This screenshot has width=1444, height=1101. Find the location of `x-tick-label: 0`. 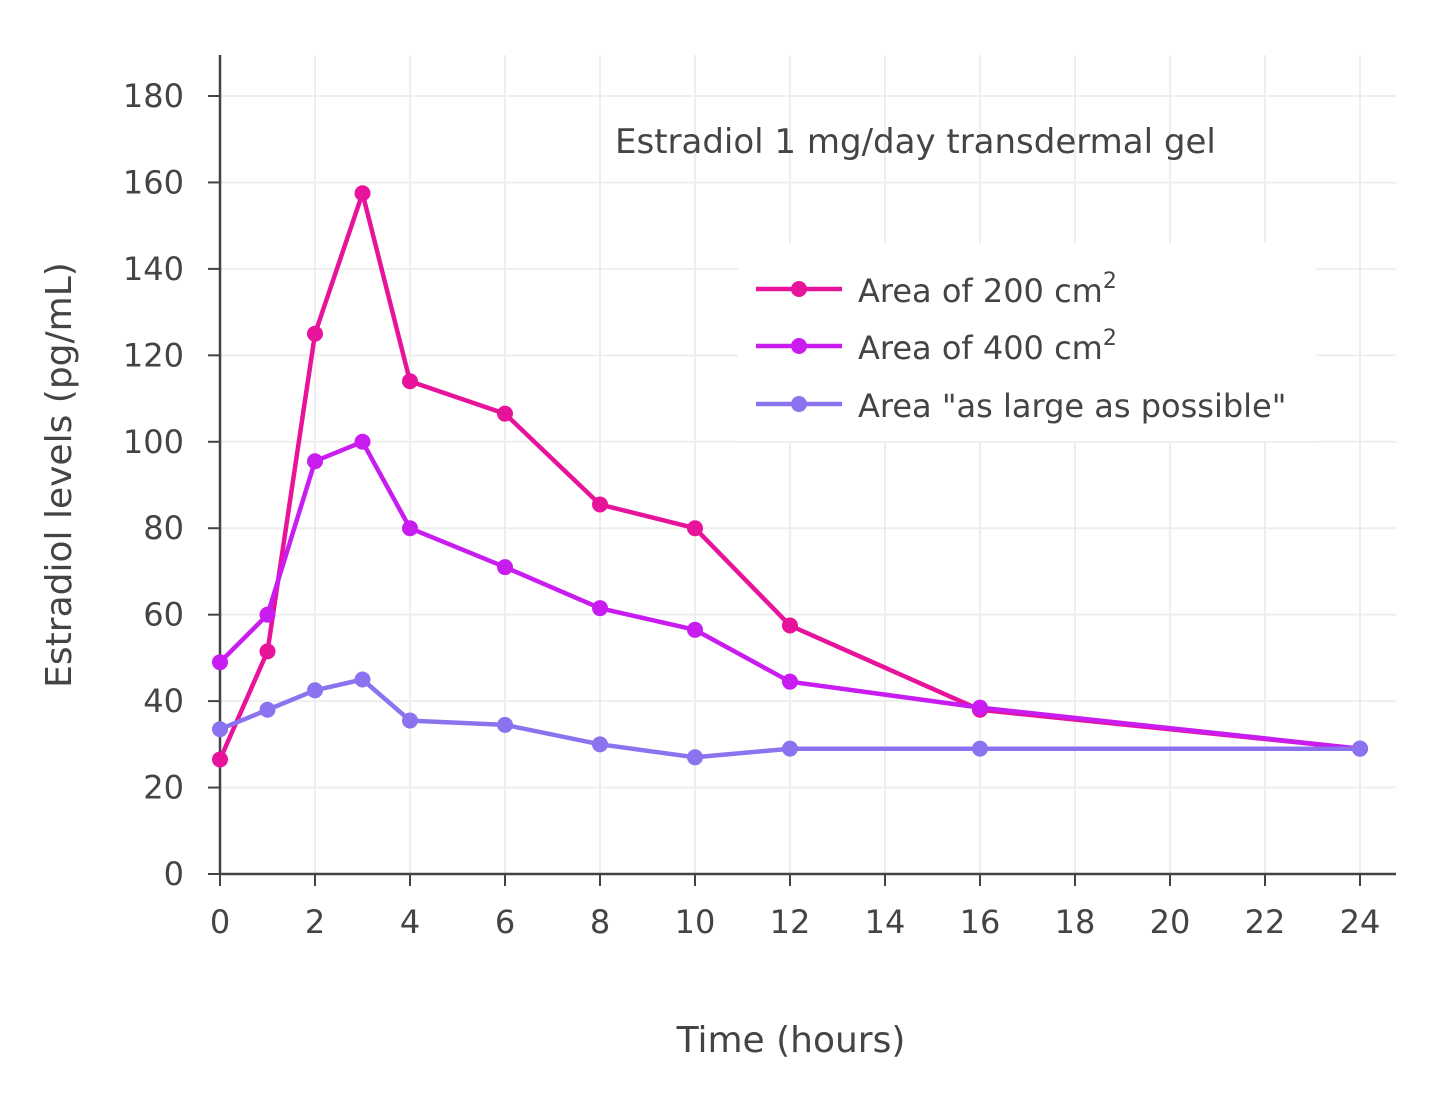

x-tick-label: 0 is located at coordinates (220, 922).